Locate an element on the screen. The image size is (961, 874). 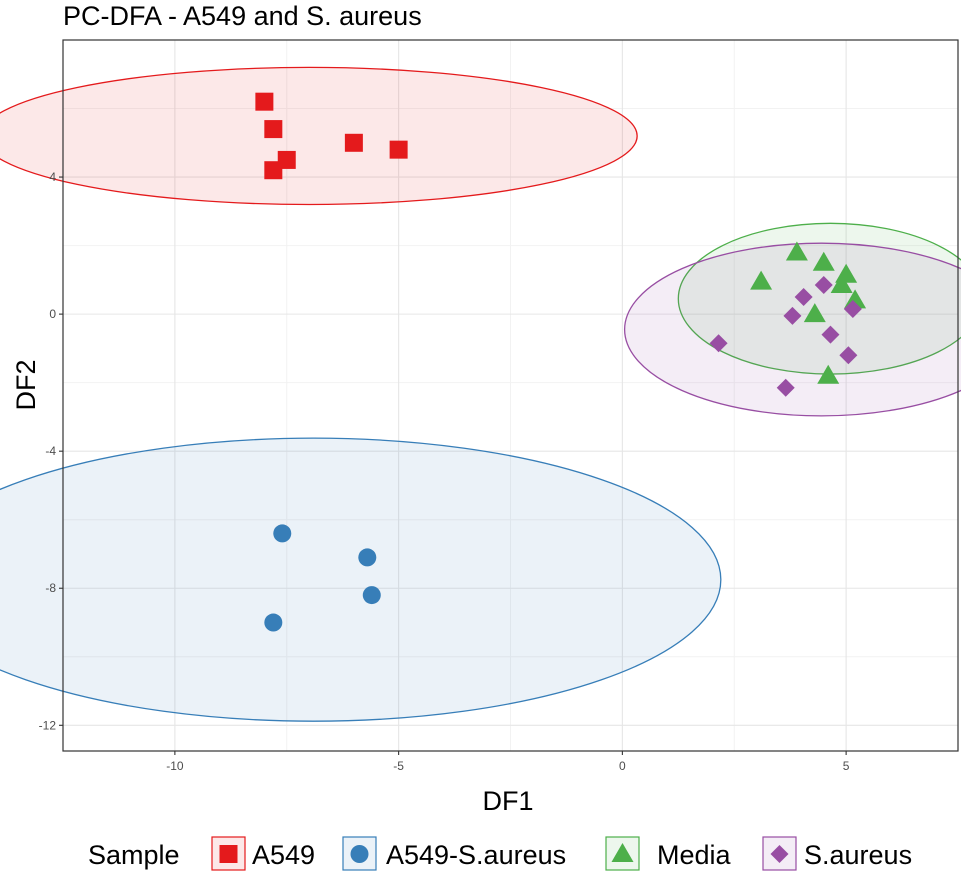
legend-label-s-aureus: S.aureus is located at coordinates (858, 855).